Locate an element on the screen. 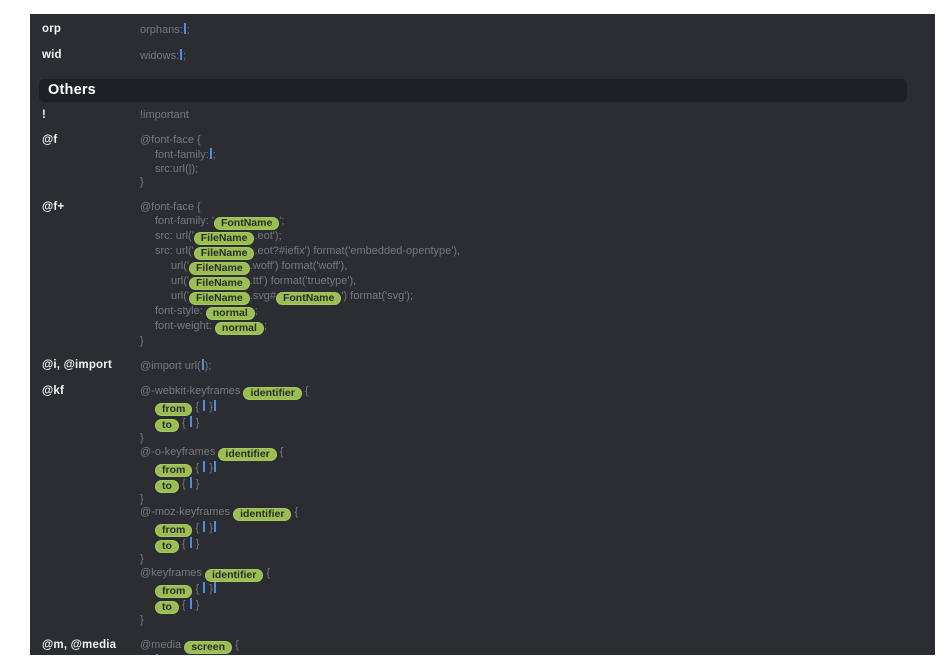 Image resolution: width=950 pixels, height=671 pixels. abbreviation-label: @kf is located at coordinates (53, 391).